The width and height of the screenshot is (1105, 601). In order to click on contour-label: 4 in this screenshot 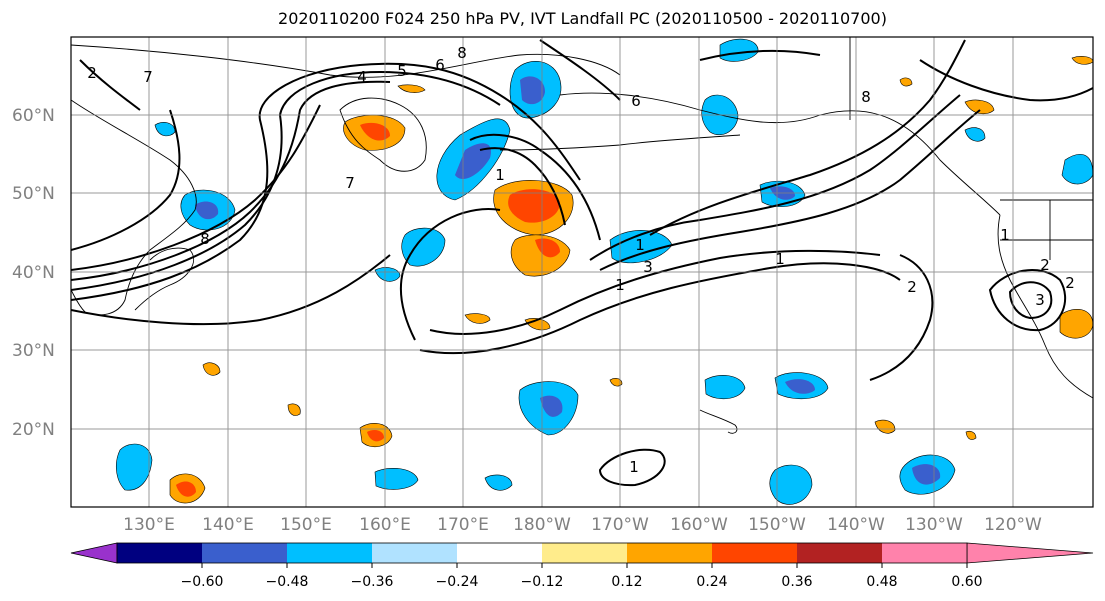, I will do `click(362, 77)`.